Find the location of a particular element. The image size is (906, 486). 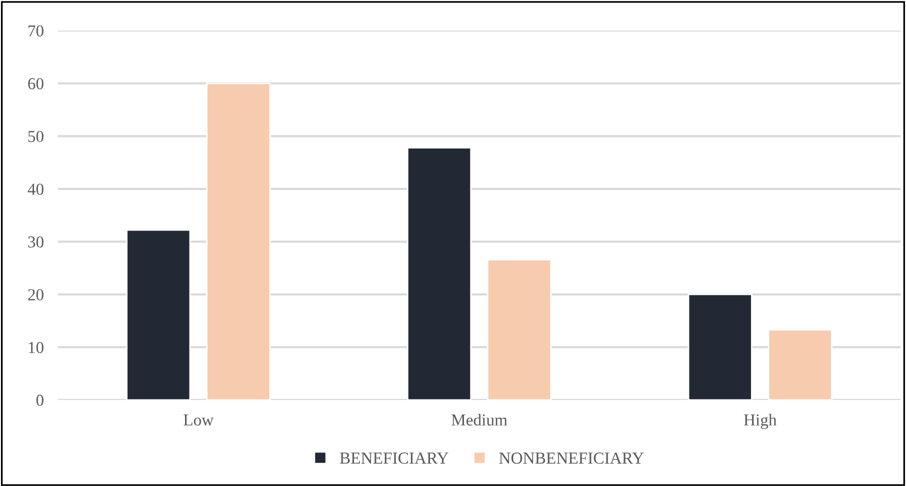

y-tick-label: 20 is located at coordinates (36, 294).